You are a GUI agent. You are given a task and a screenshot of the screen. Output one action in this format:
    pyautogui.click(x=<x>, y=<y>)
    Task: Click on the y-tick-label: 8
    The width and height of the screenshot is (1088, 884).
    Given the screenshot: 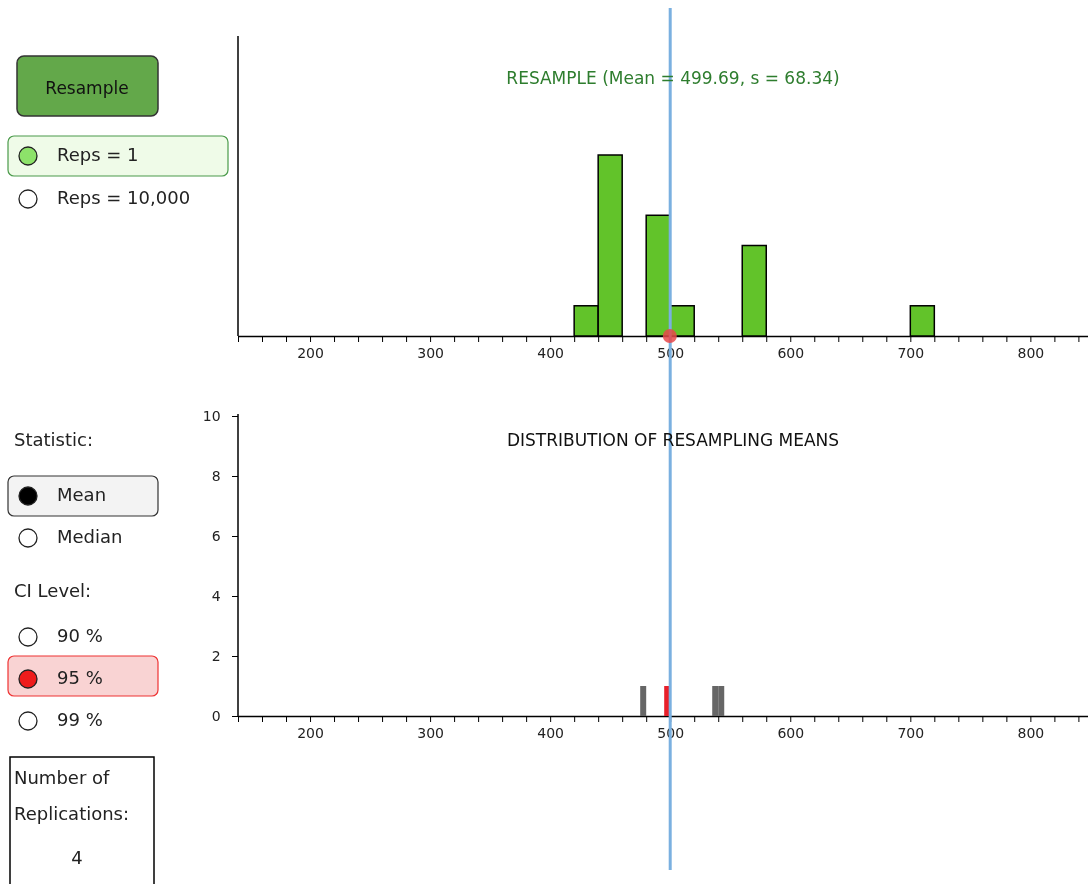 What is the action you would take?
    pyautogui.click(x=216, y=475)
    